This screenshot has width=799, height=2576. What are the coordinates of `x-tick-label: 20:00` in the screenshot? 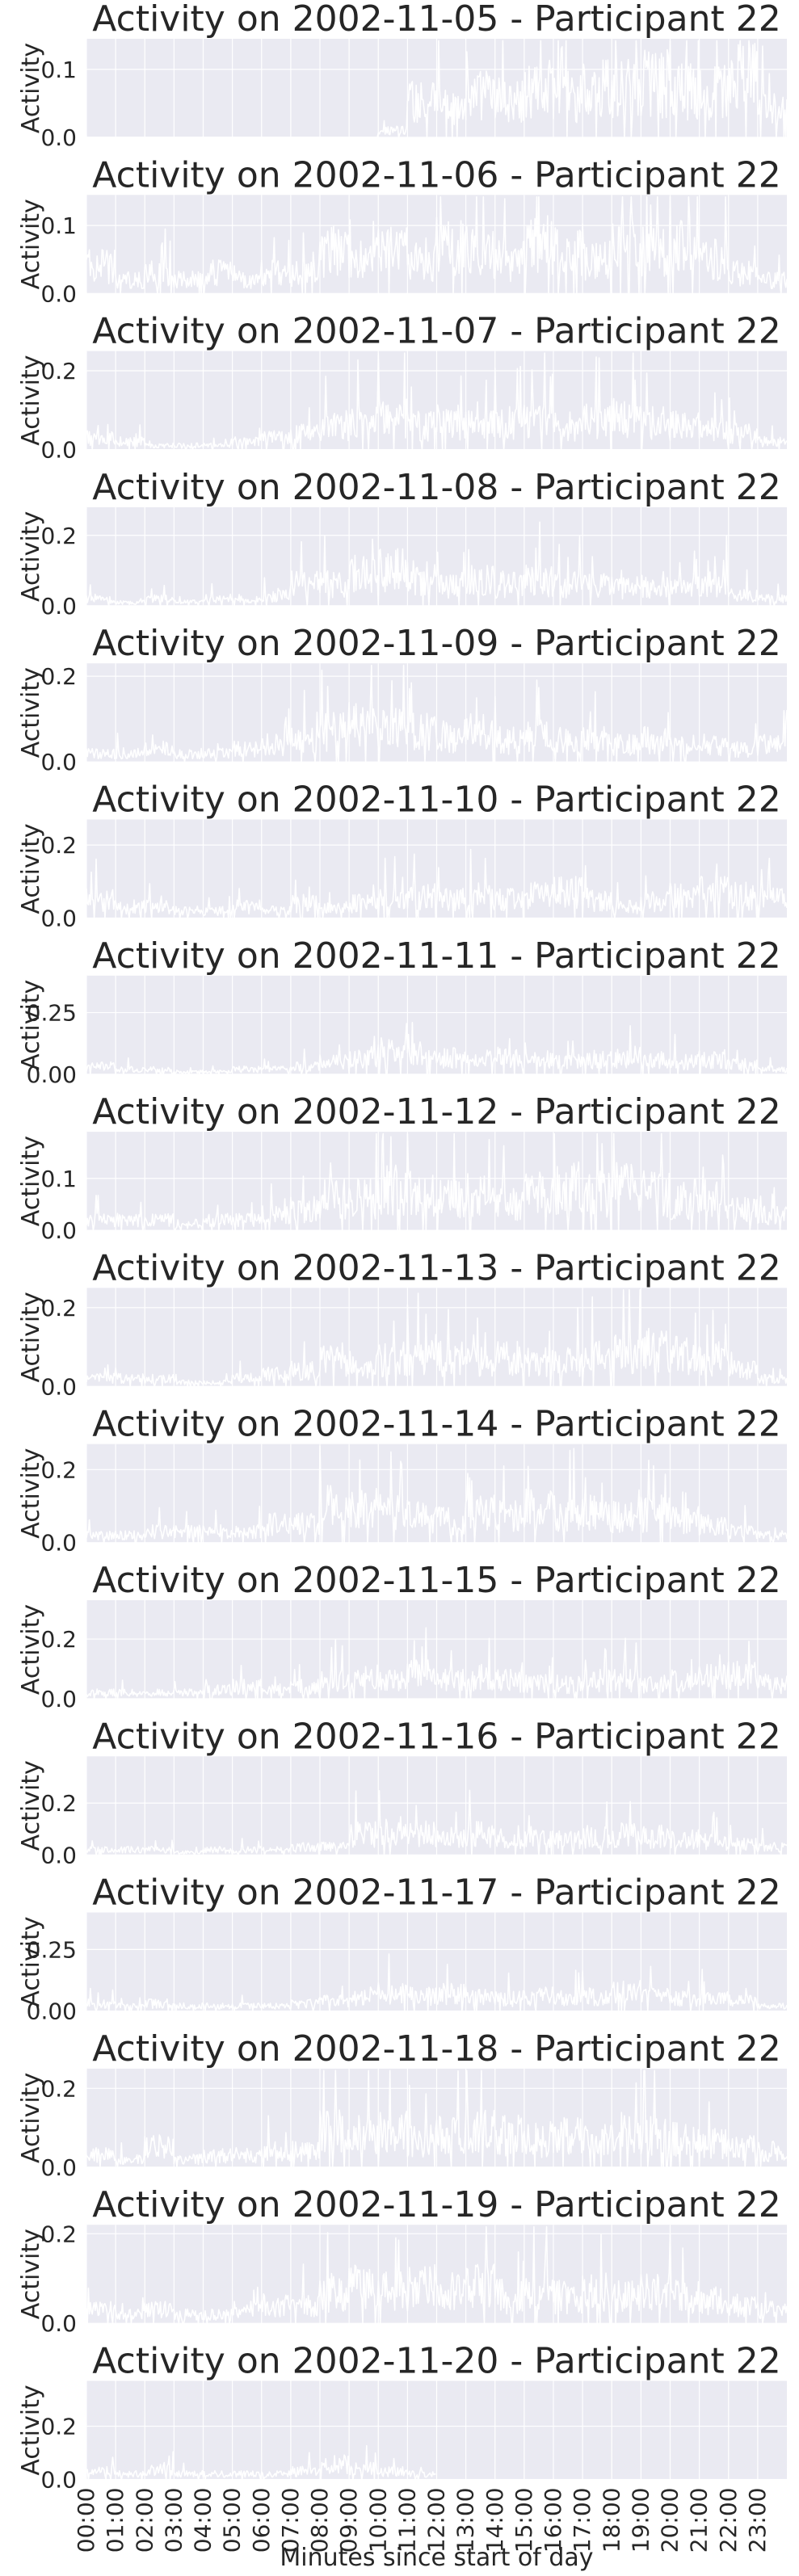 It's located at (670, 2520).